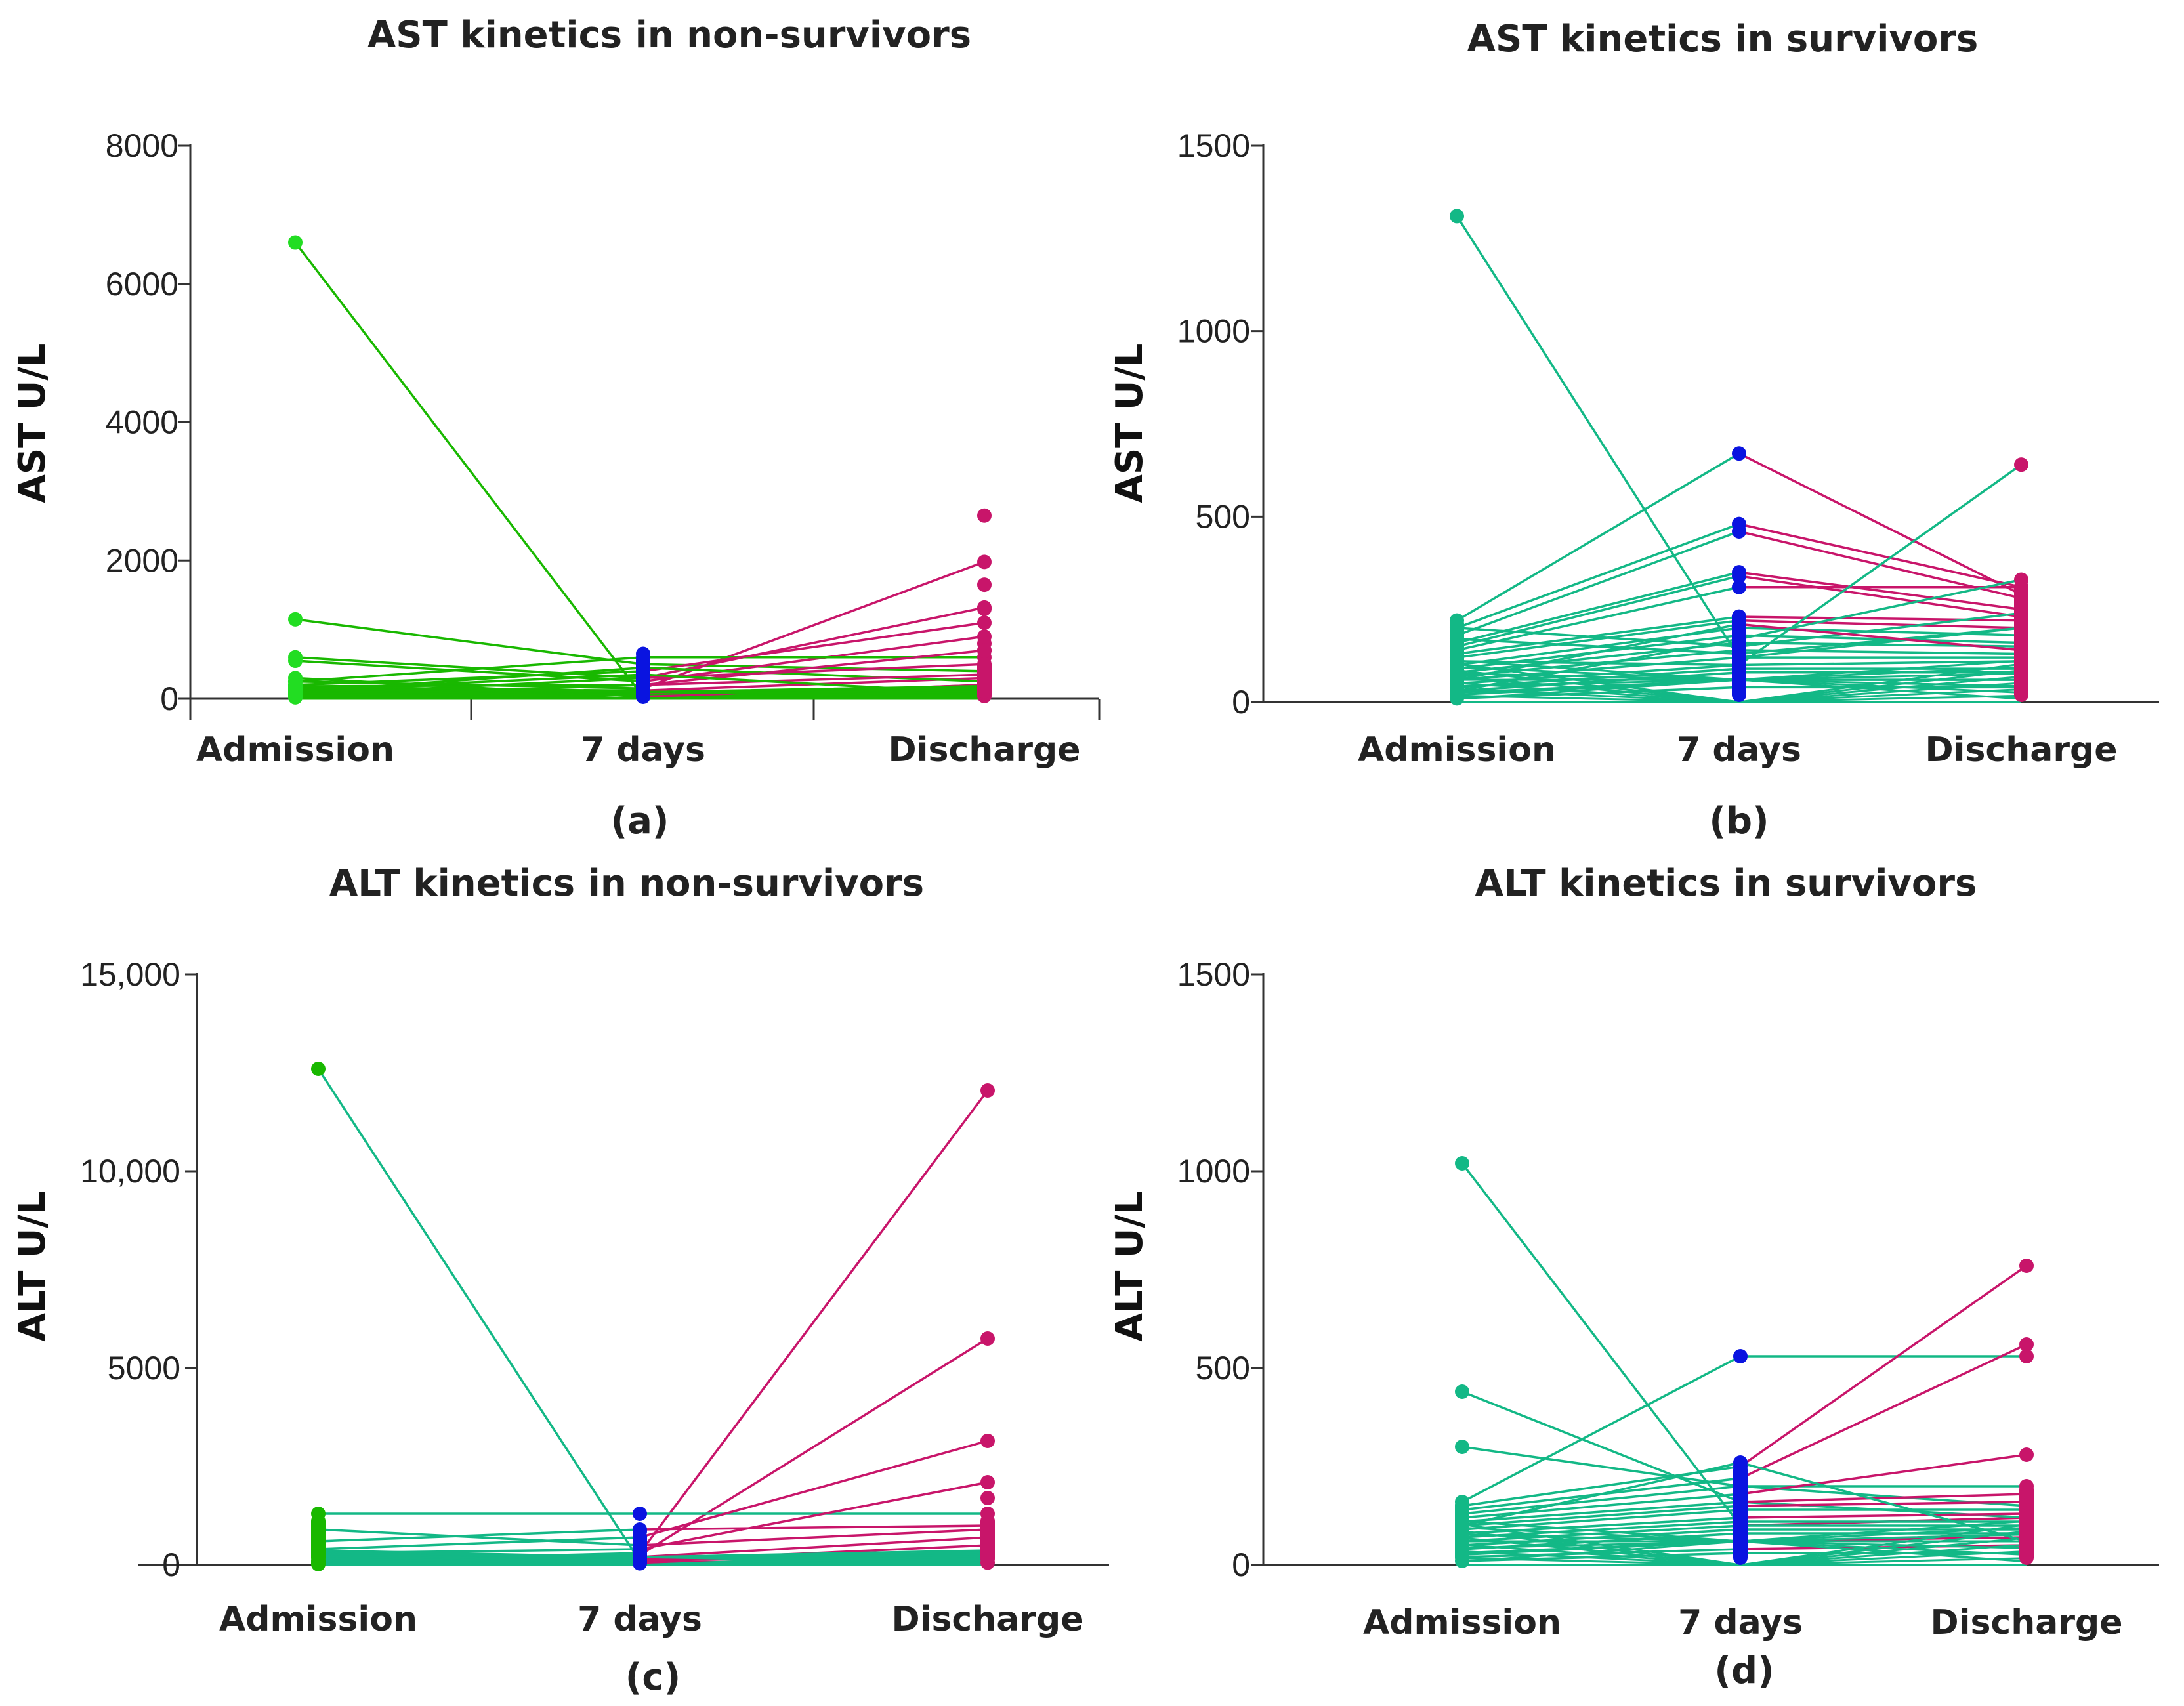 The height and width of the screenshot is (1706, 2184). What do you see at coordinates (1739, 532) in the screenshot?
I see `seven-day-point` at bounding box center [1739, 532].